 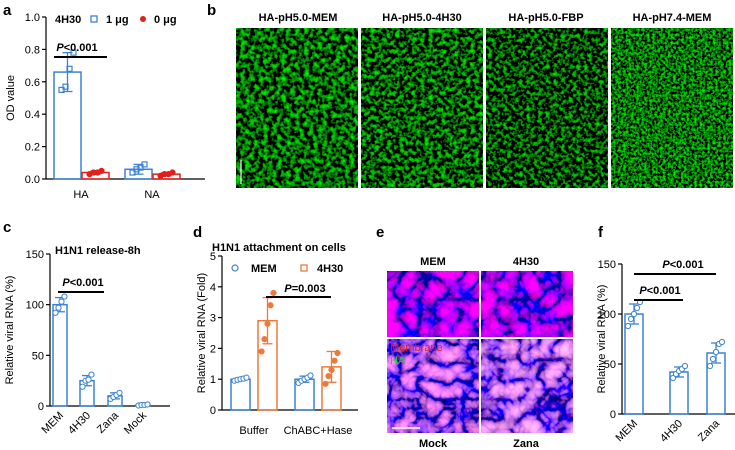 I want to click on panel-label-c: c, so click(x=7, y=227).